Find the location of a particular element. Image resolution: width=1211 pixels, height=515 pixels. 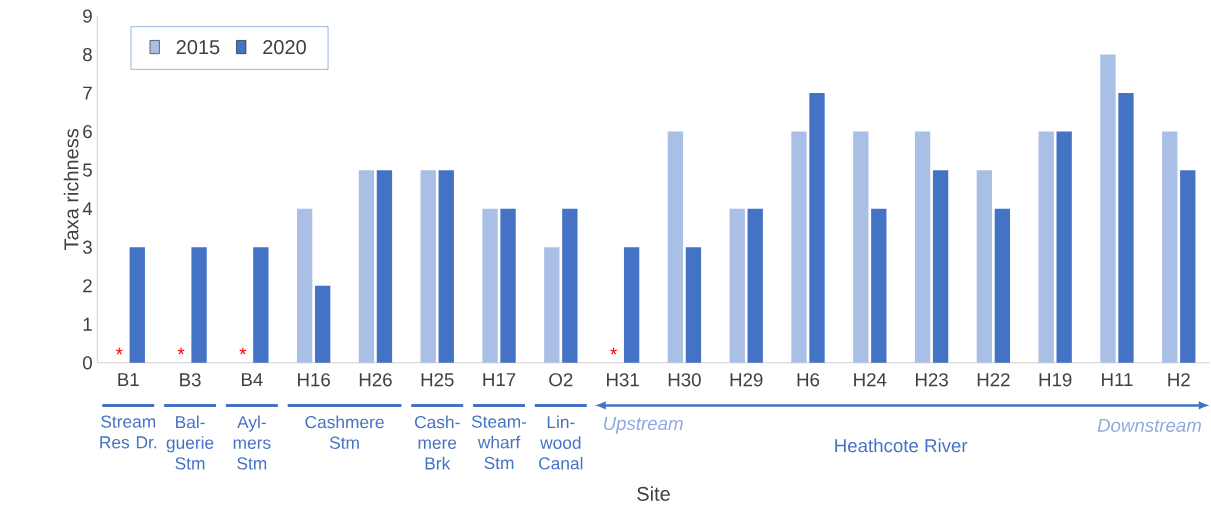

y-tick-label: 9 is located at coordinates (87, 16).